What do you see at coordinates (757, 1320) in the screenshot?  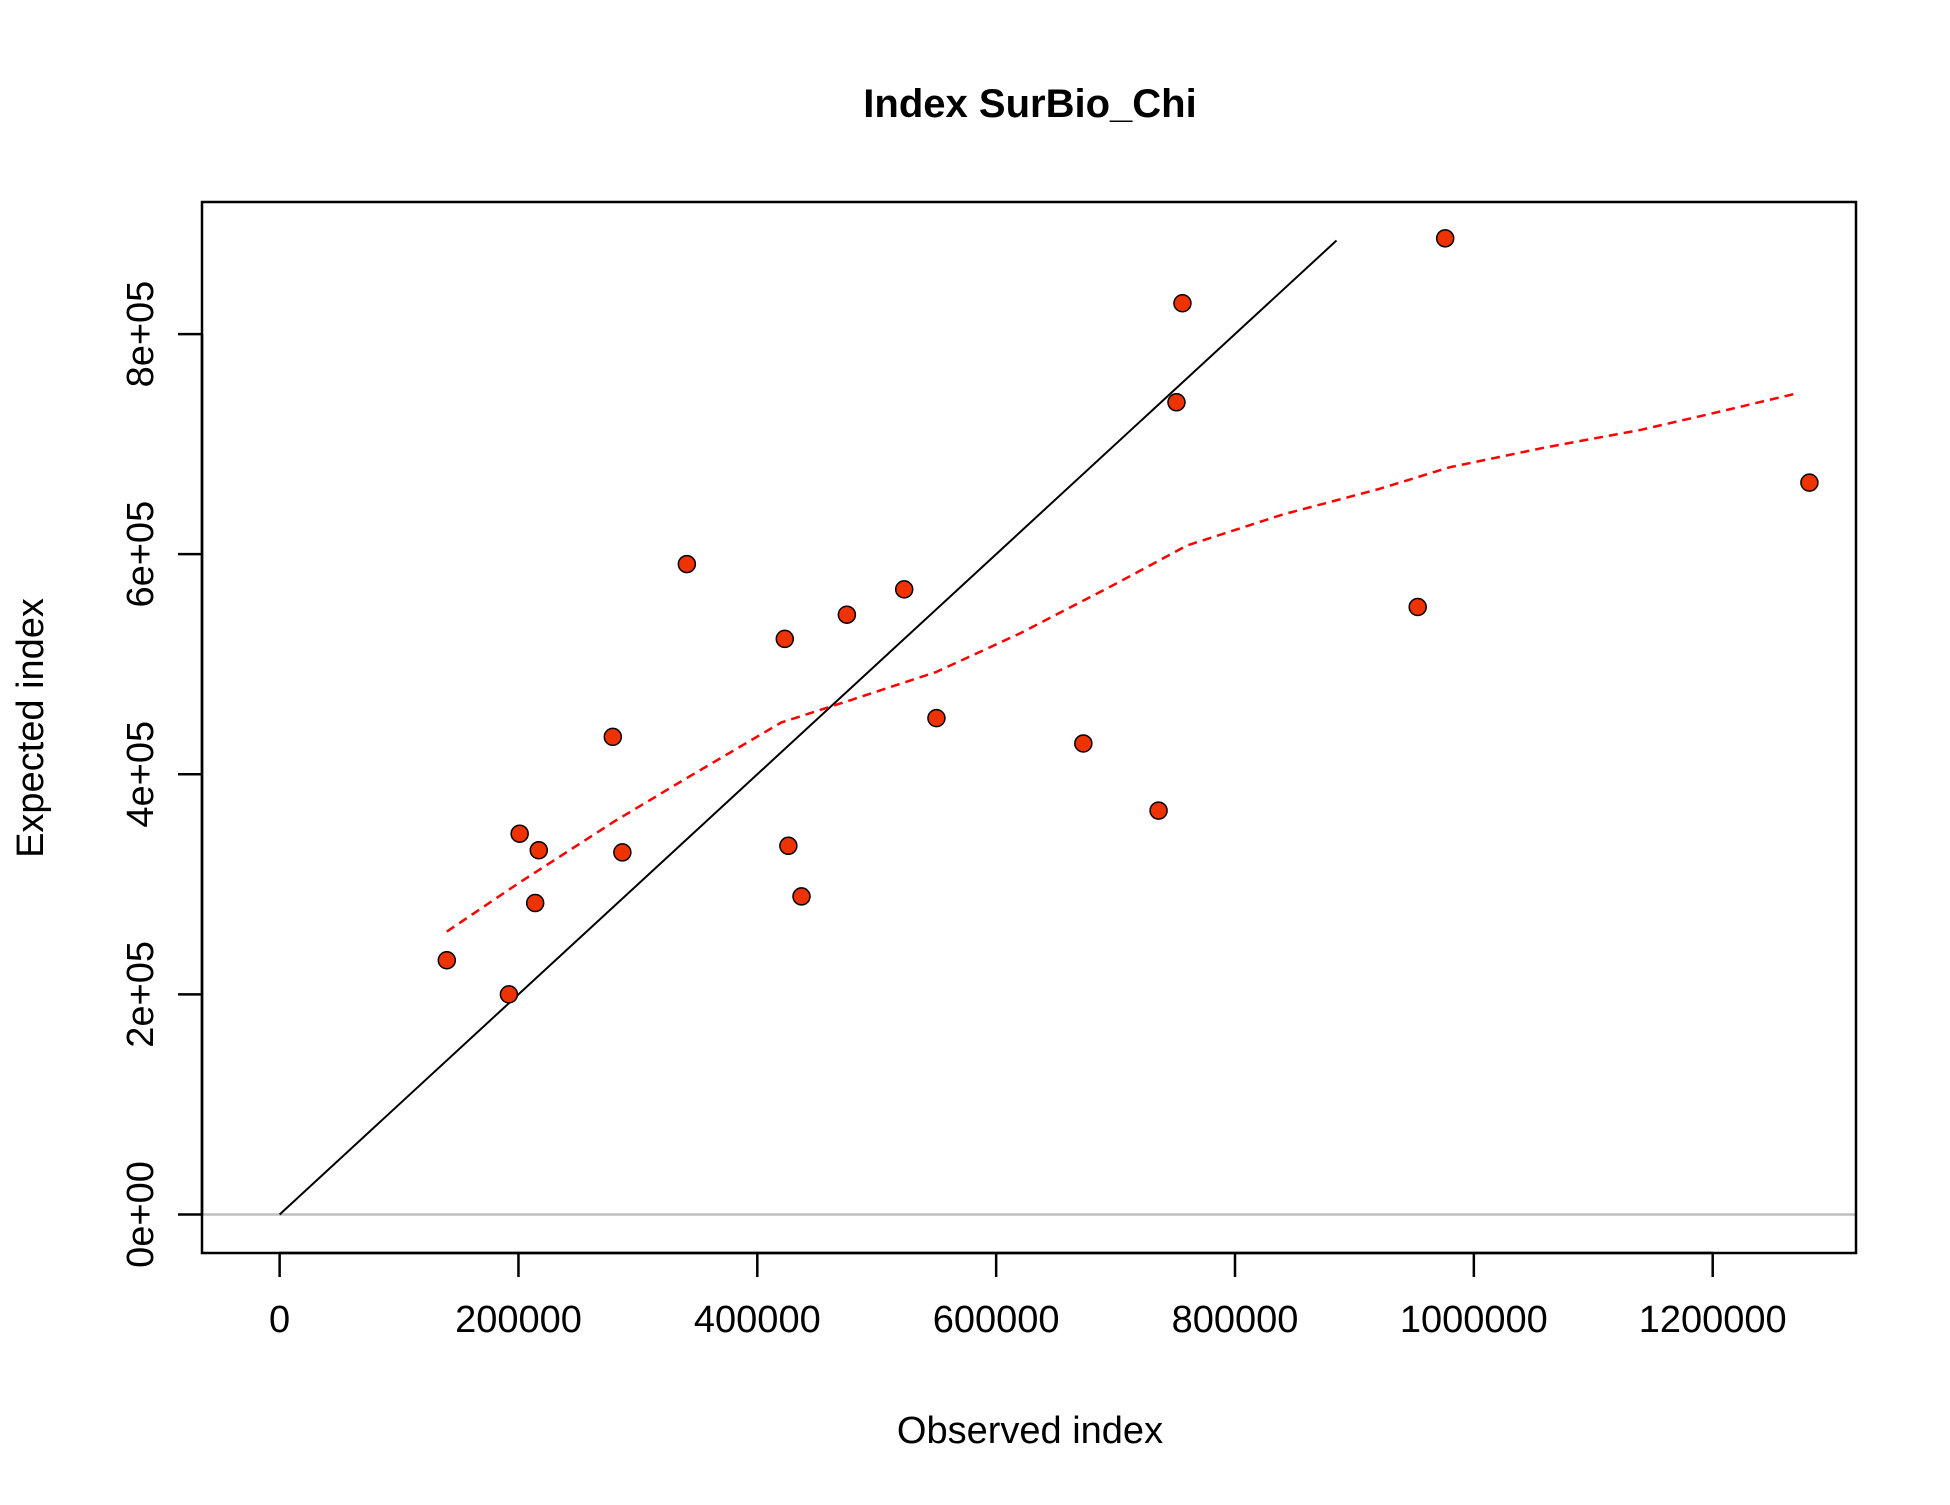 I see `x-tick-label: 400000` at bounding box center [757, 1320].